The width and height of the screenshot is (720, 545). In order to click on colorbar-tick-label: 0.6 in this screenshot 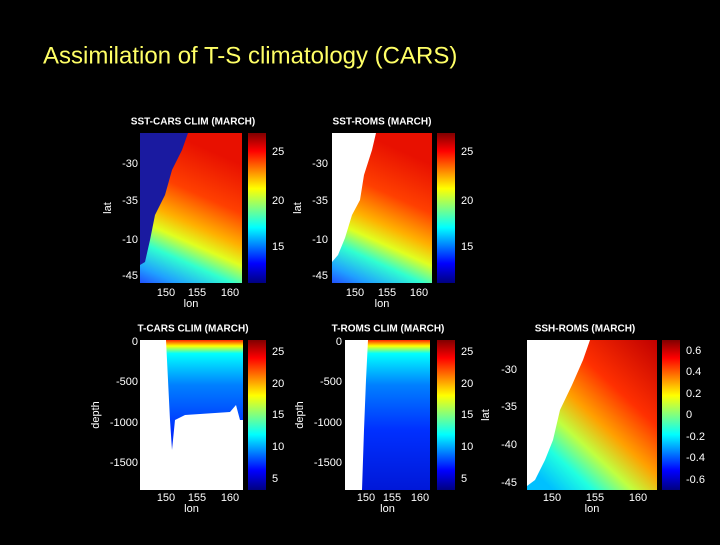, I will do `click(693, 351)`.